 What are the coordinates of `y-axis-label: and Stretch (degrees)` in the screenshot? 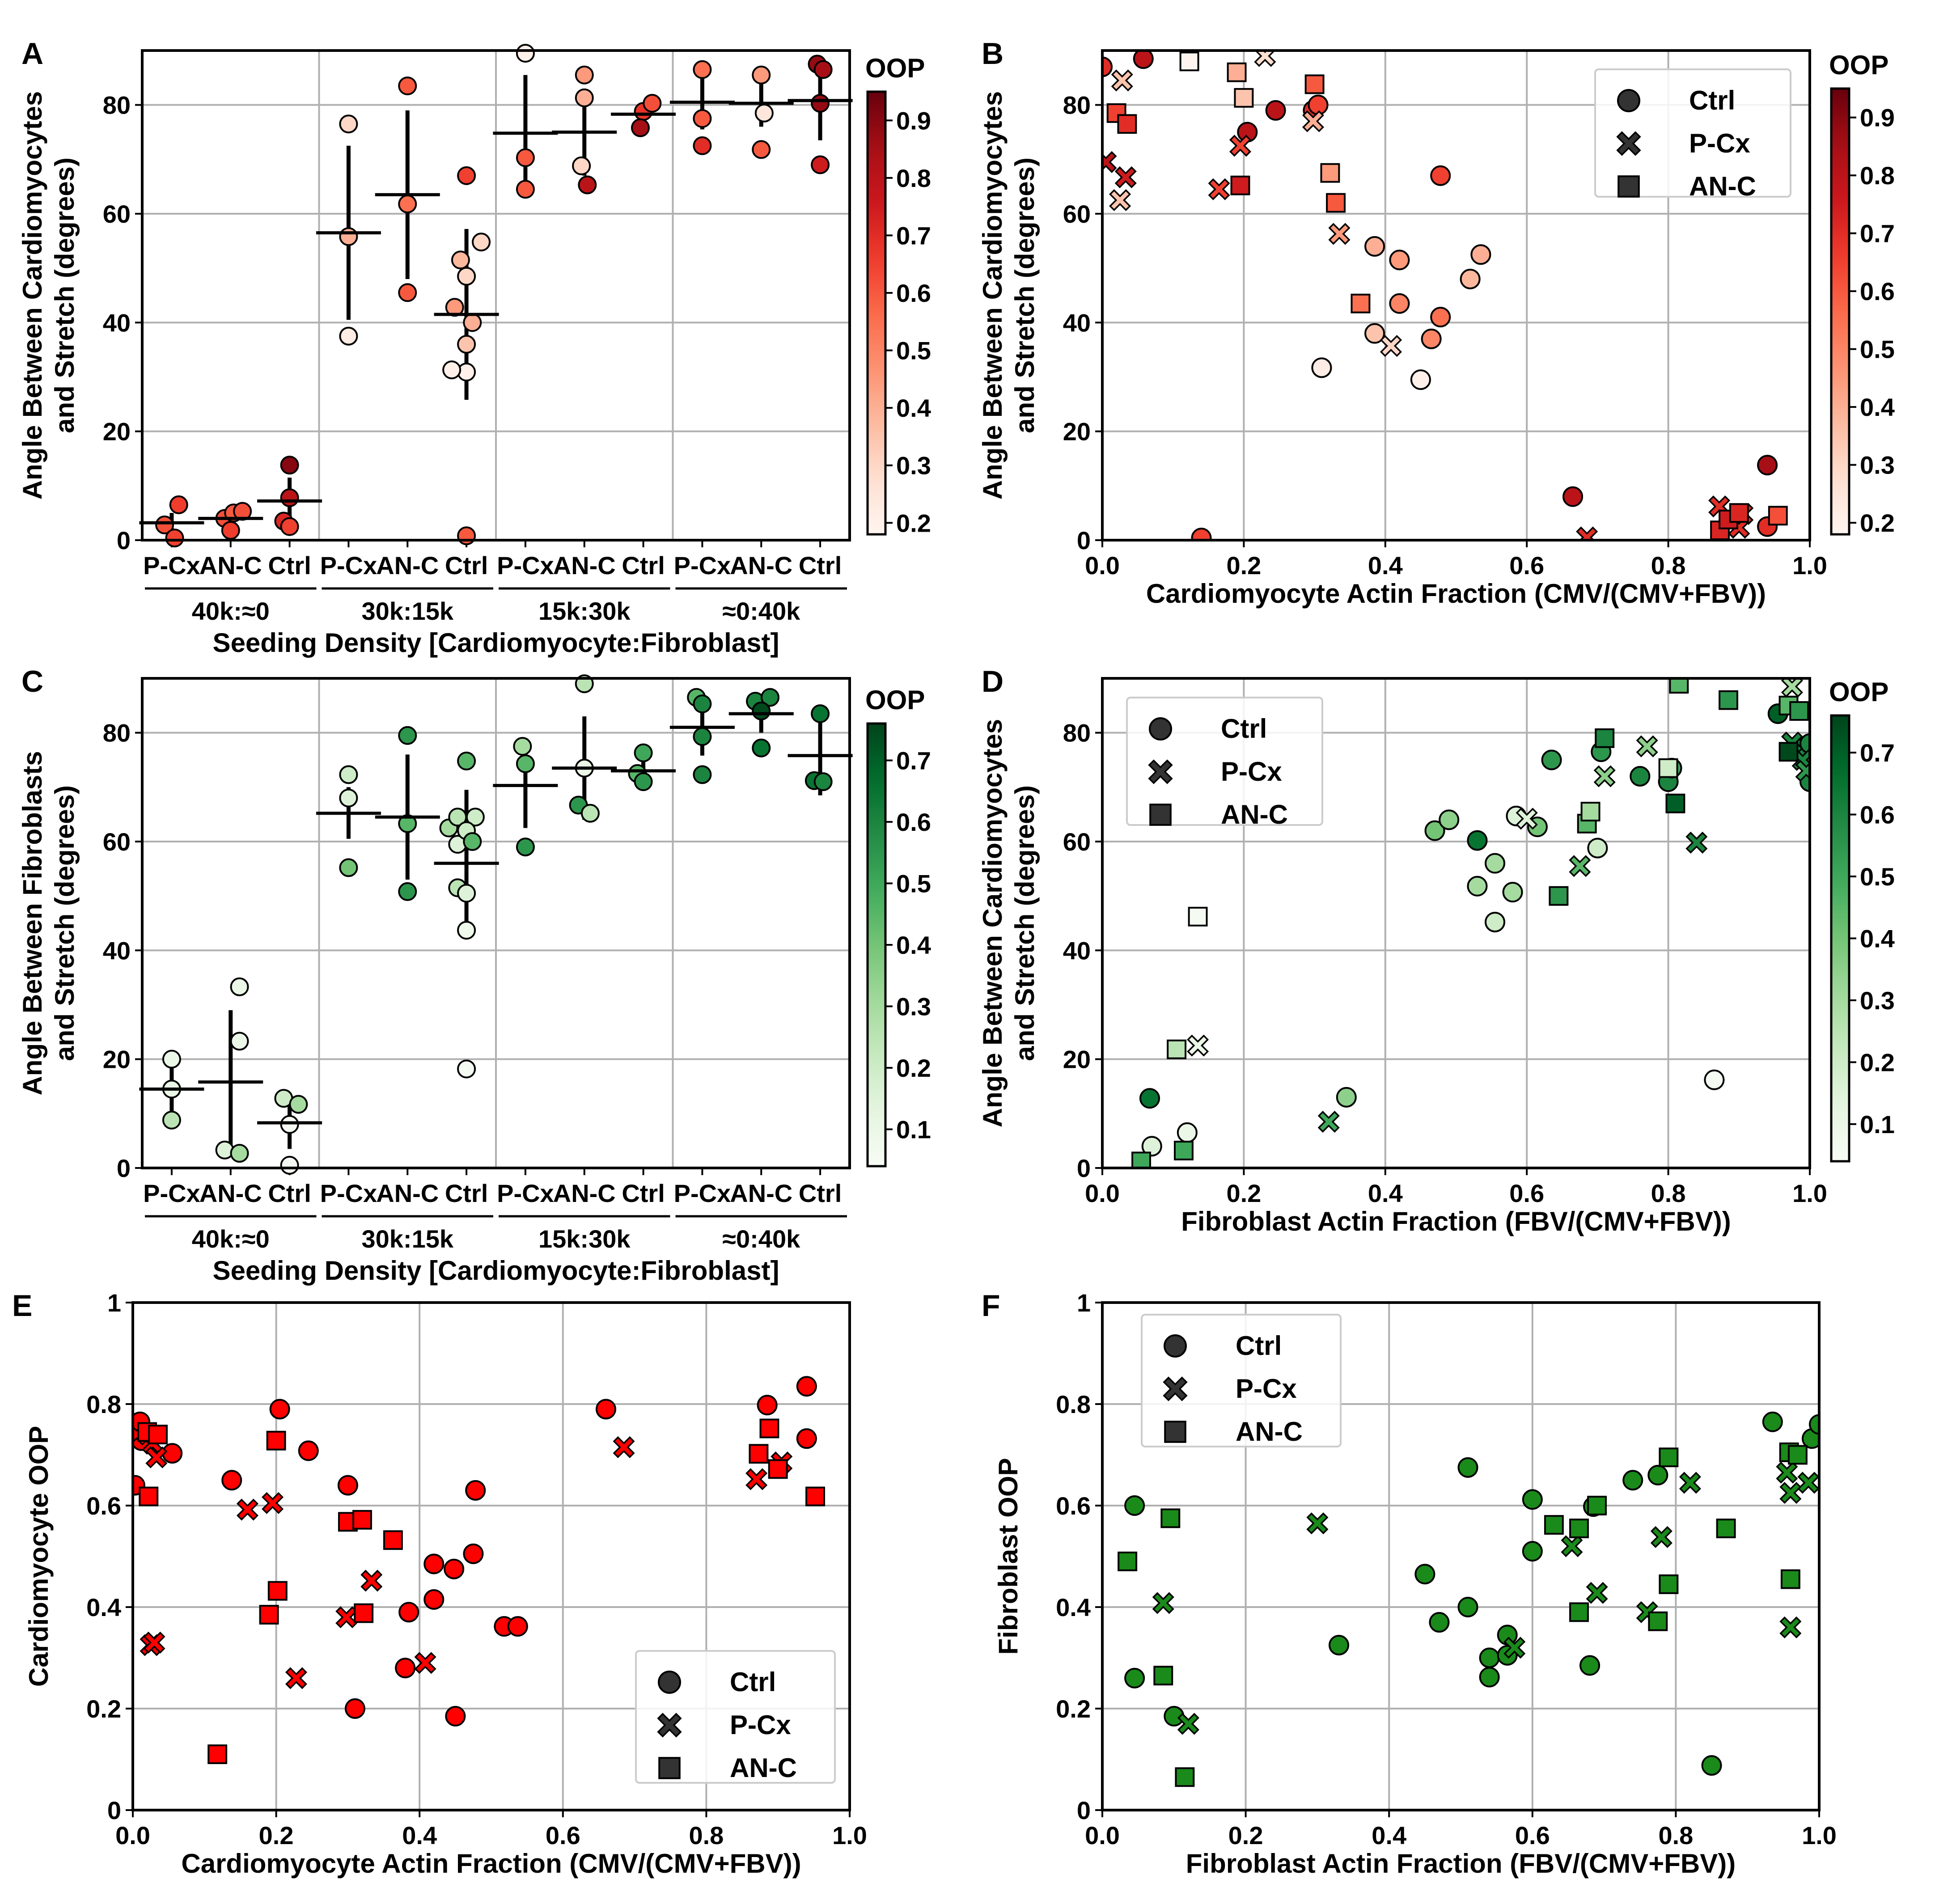 It's located at (1025, 295).